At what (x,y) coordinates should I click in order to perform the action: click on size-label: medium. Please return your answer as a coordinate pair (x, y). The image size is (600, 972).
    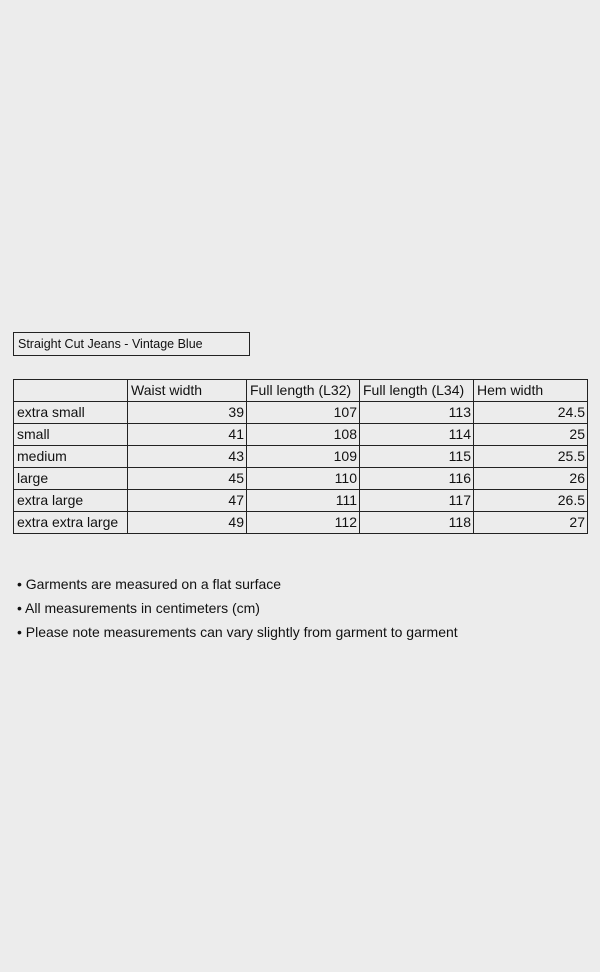
    Looking at the image, I should click on (70, 456).